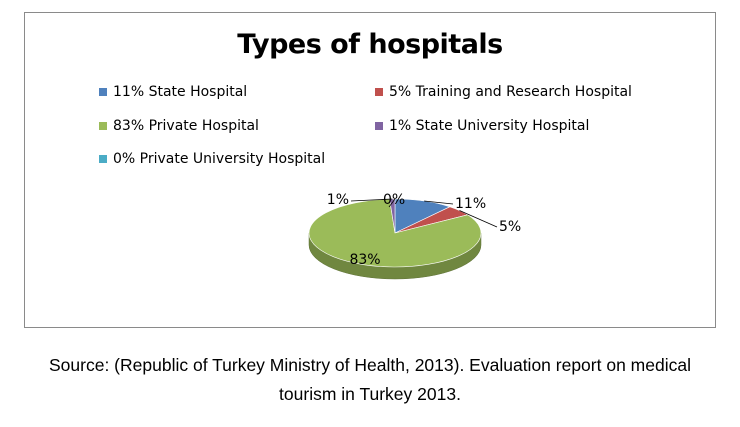 The height and width of the screenshot is (427, 740). What do you see at coordinates (370, 394) in the screenshot?
I see `caption-line-2: tourism in Turkey 2013.` at bounding box center [370, 394].